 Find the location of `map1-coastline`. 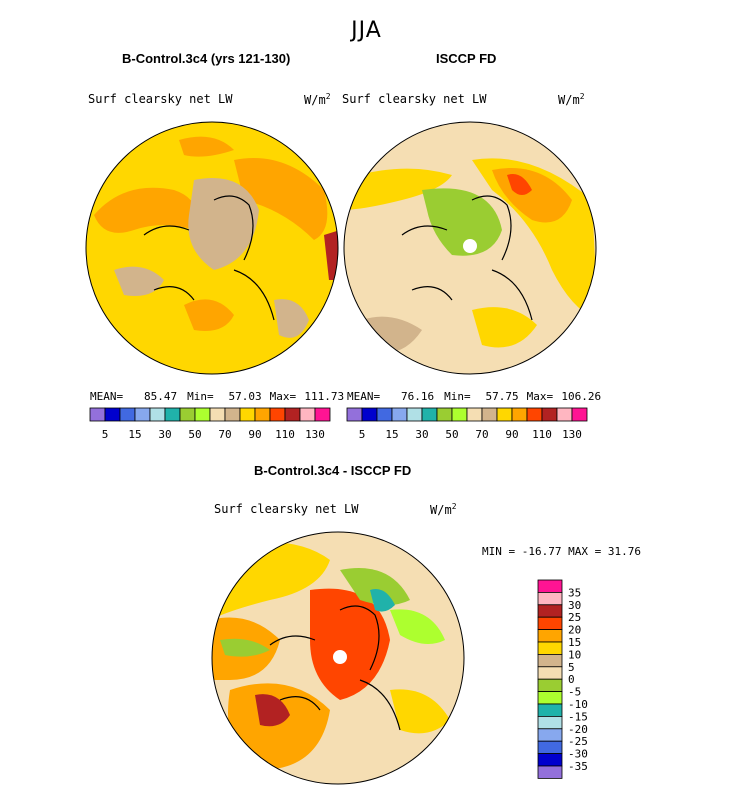

map1-coastline is located at coordinates (209, 258).